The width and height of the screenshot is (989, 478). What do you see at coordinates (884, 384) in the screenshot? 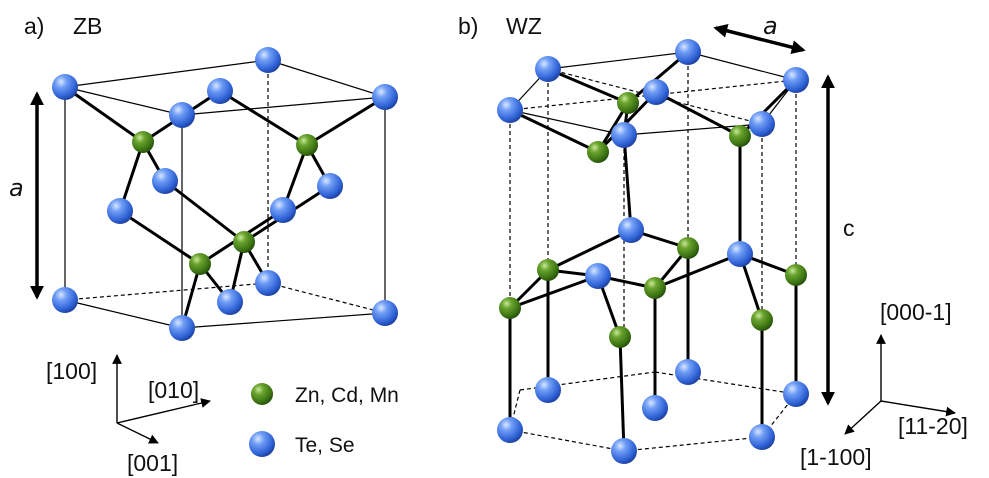
I see `wz-axes: [000-1] [11-20] [1-100]` at bounding box center [884, 384].